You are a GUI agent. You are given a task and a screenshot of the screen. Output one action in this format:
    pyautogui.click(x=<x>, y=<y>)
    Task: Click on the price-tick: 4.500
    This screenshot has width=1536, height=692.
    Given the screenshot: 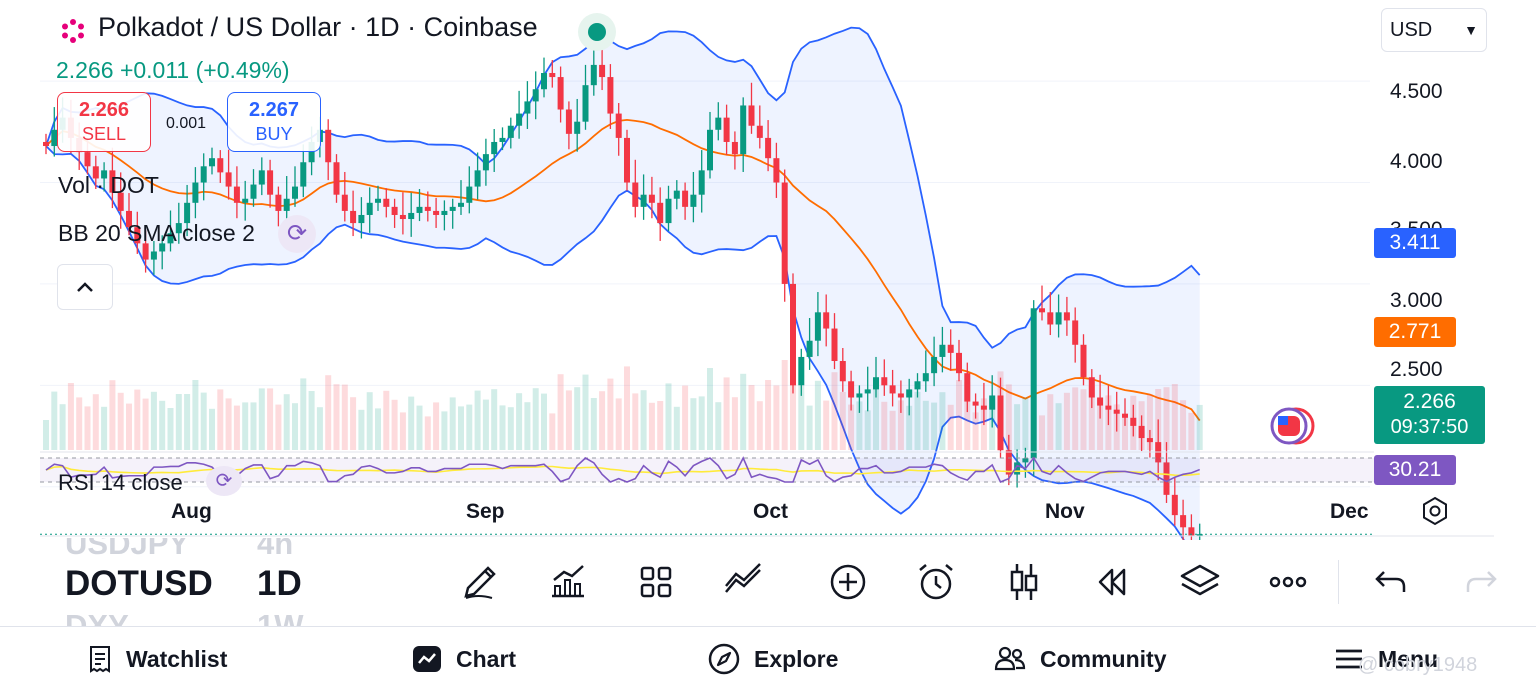 What is the action you would take?
    pyautogui.click(x=1416, y=91)
    